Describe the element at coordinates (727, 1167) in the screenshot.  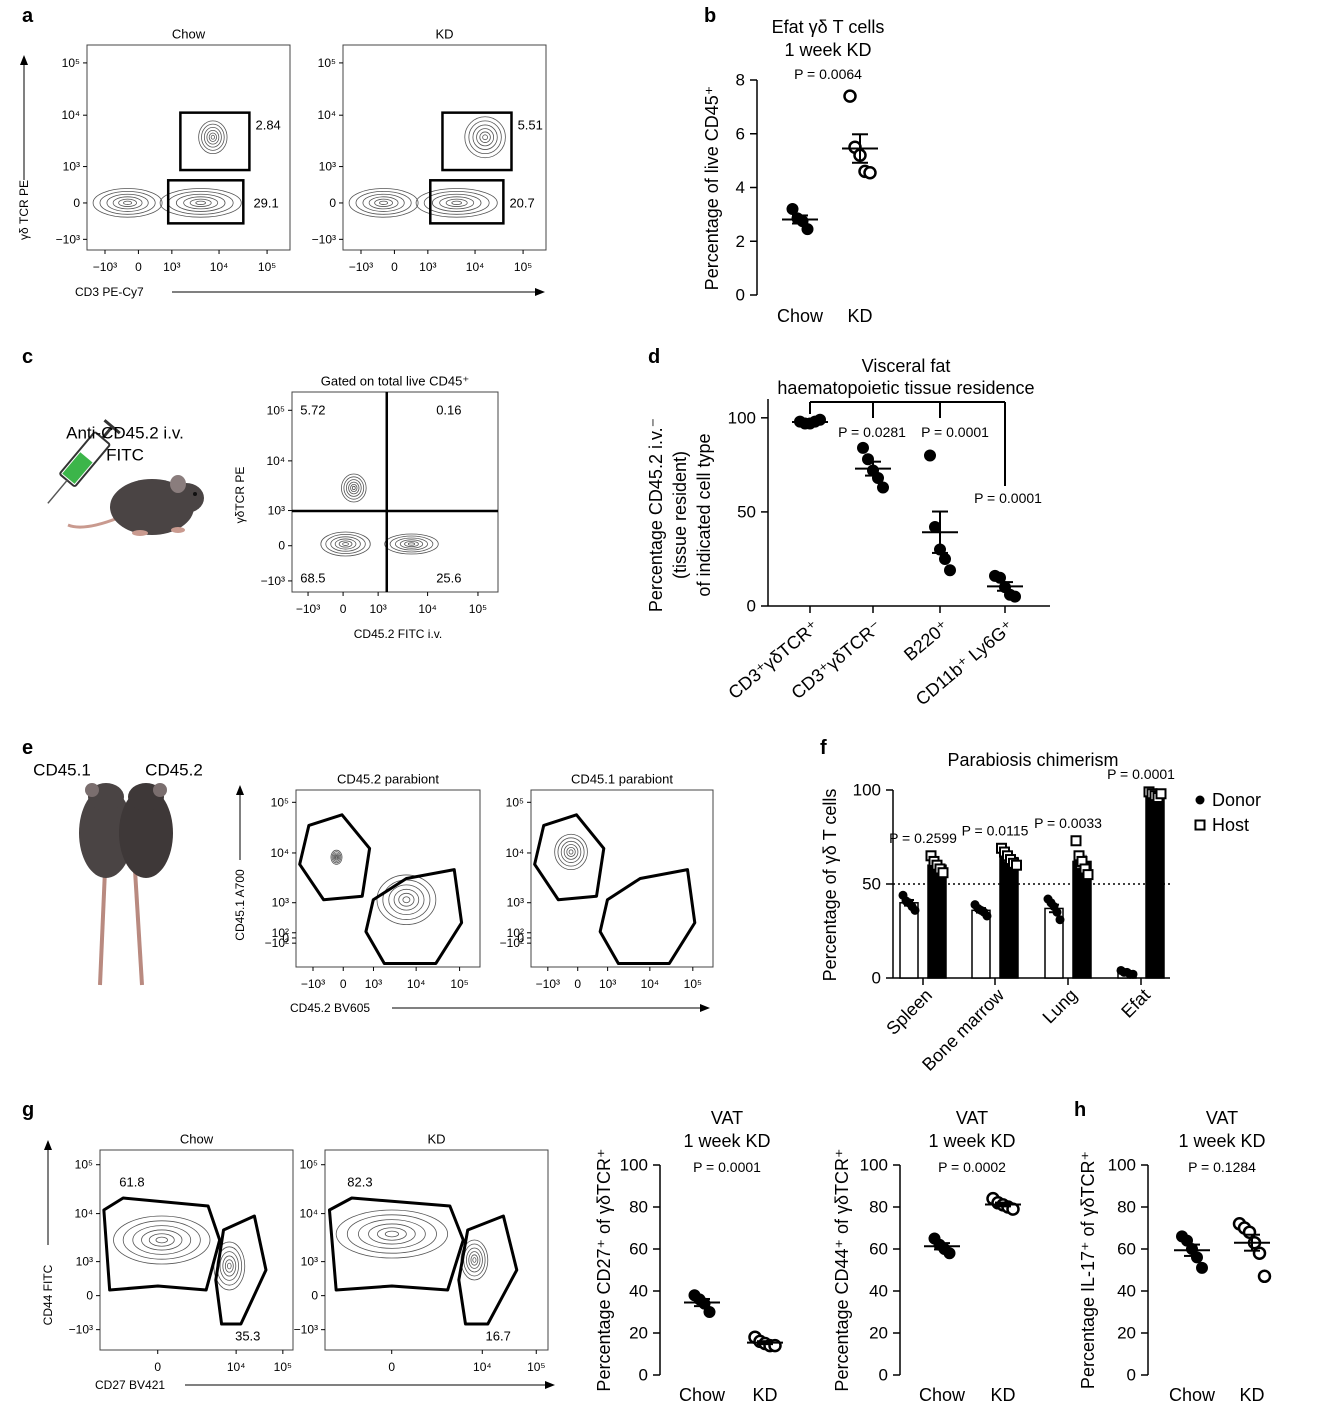
I see `p-value: P = 0.0001` at that location.